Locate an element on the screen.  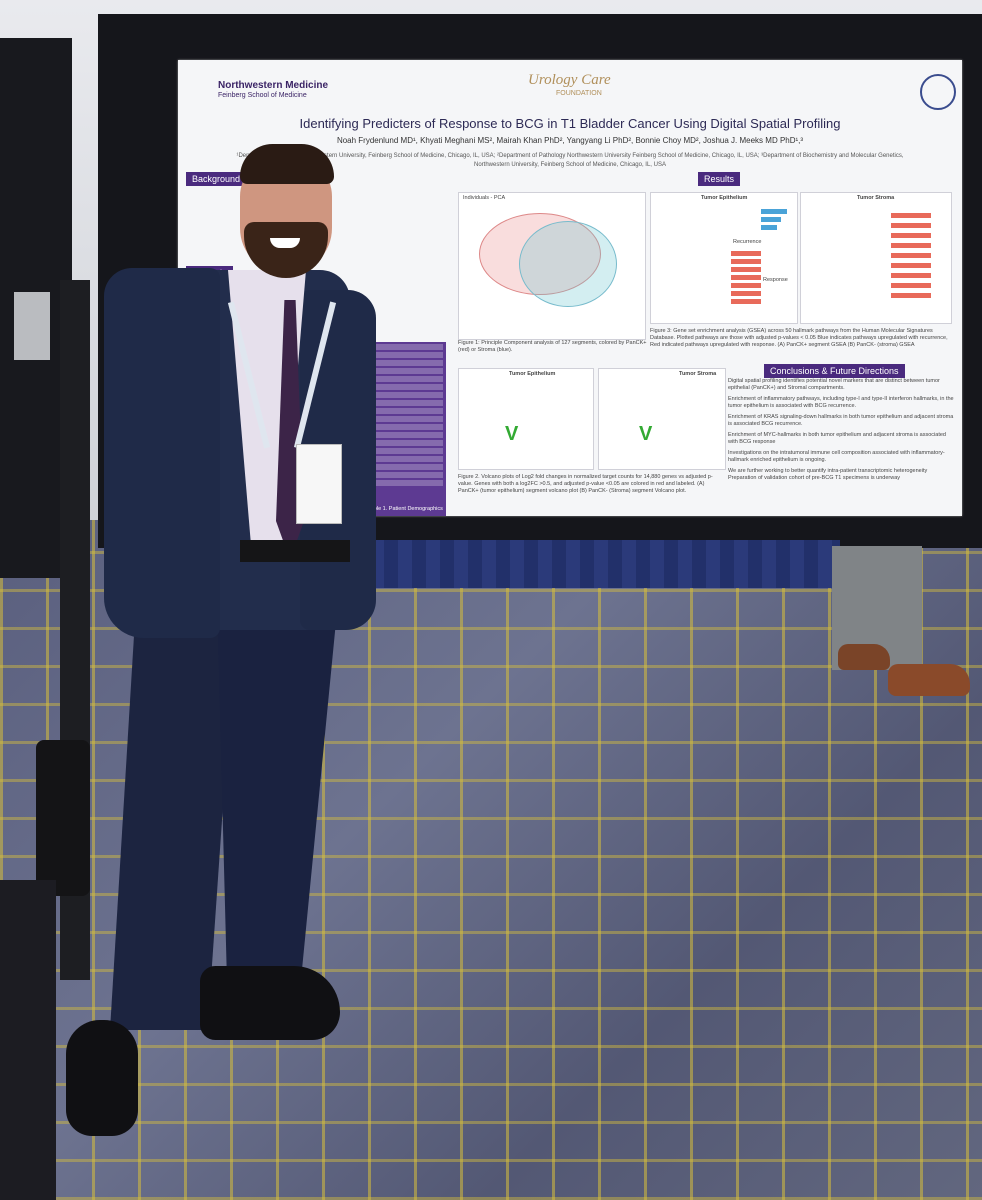
association-seal-icon is located at coordinates (938, 92).